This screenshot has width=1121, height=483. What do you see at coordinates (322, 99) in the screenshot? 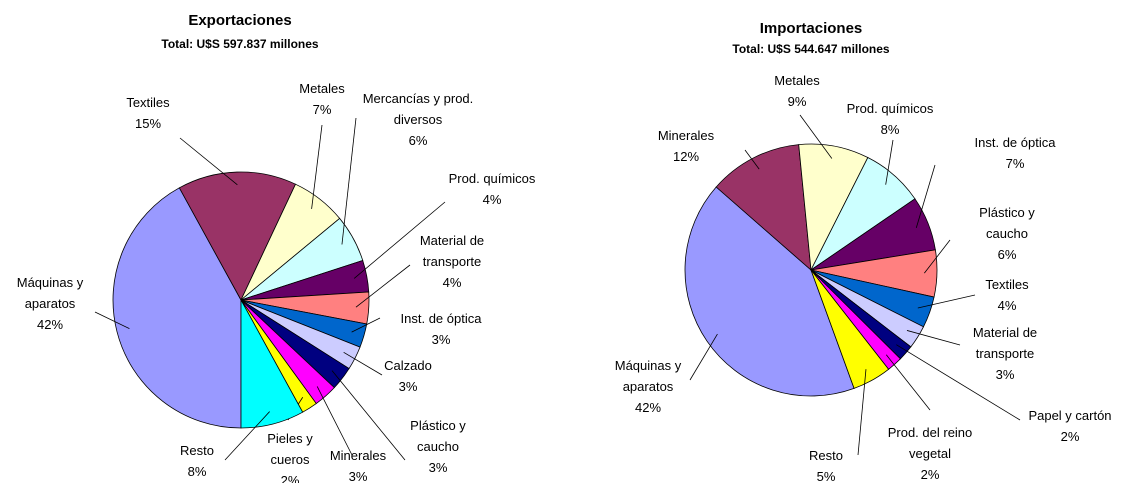
I see `data-label: Metales 7%` at bounding box center [322, 99].